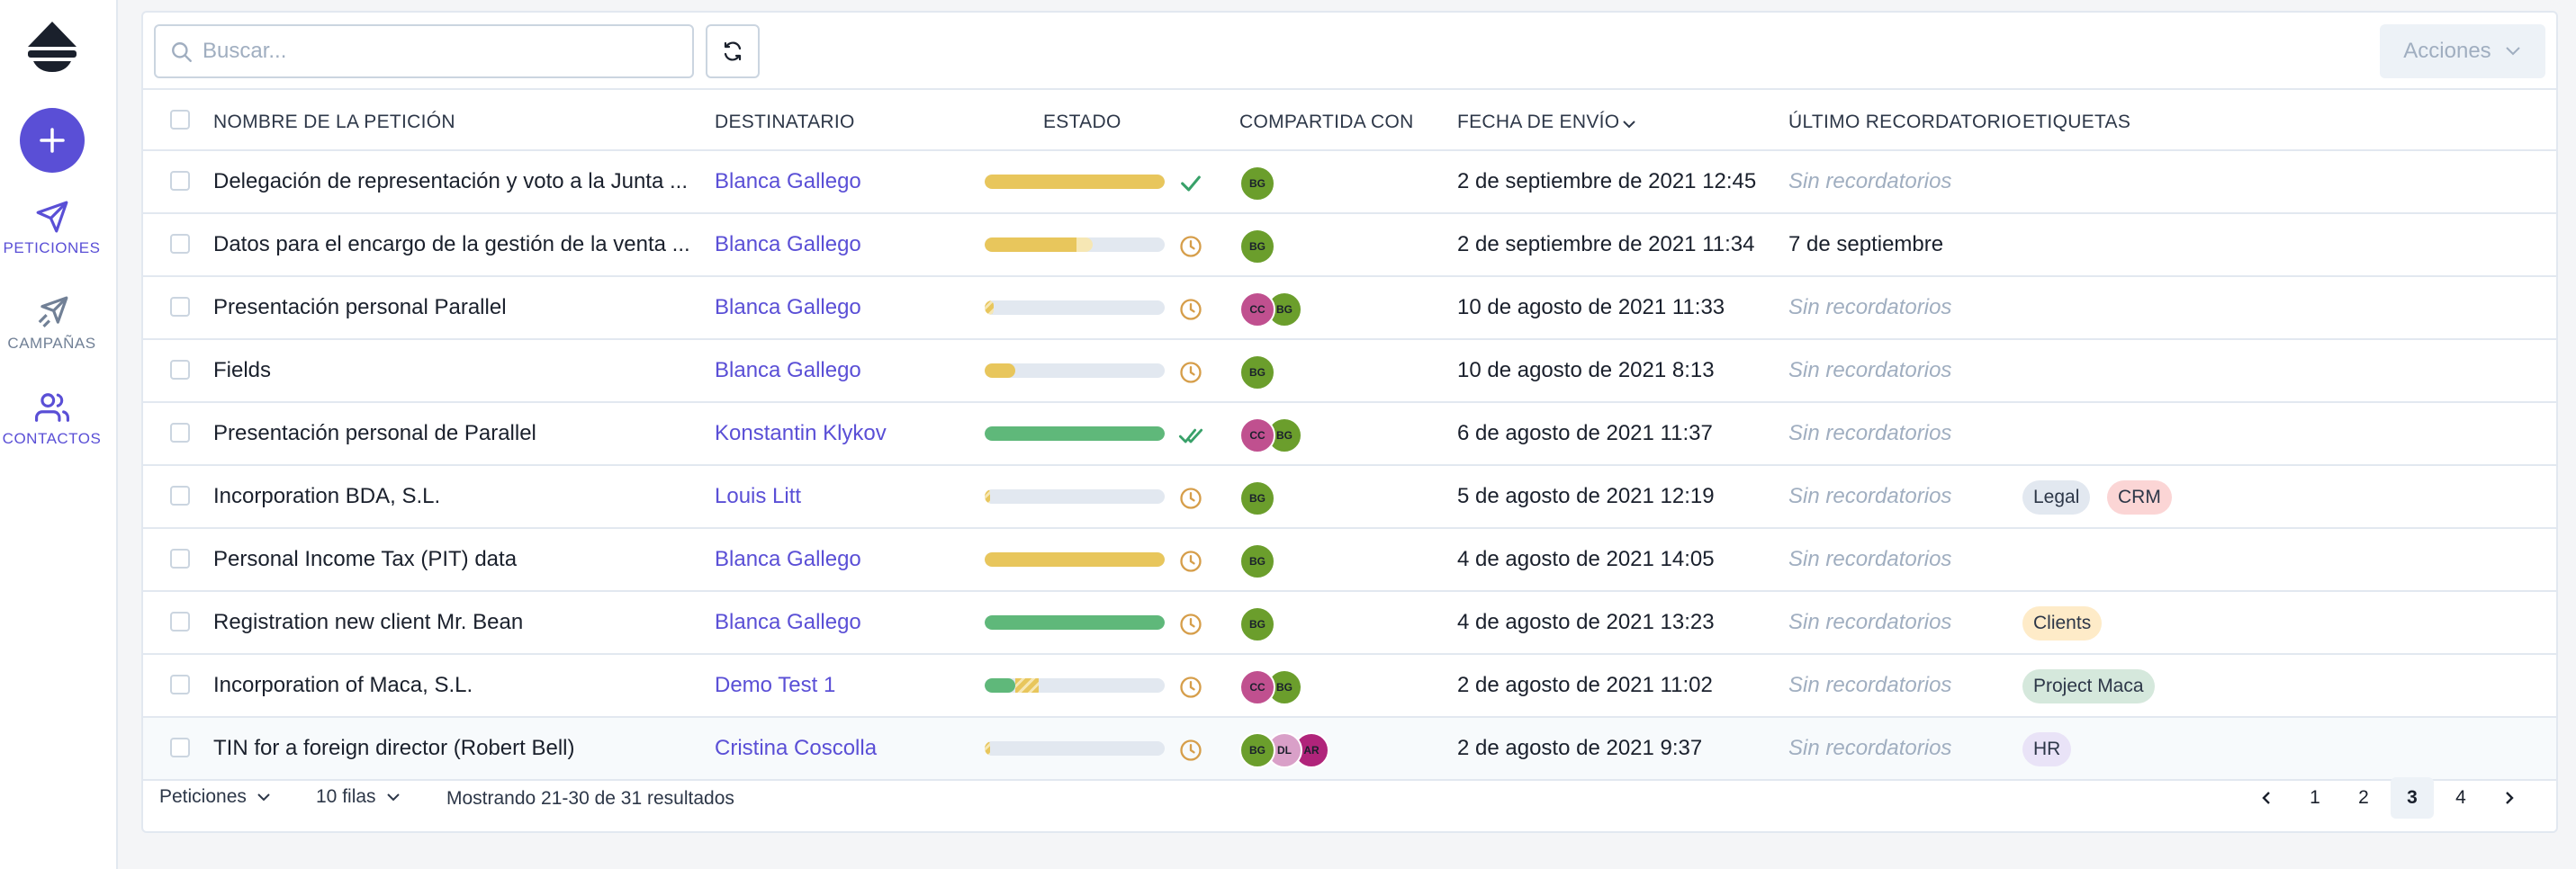 This screenshot has height=869, width=2576. I want to click on last-reminder: 7 de septiembre, so click(1866, 244).